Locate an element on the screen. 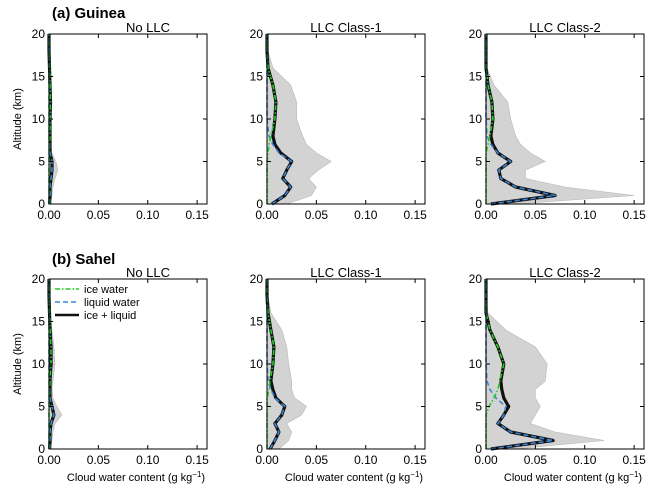 Image resolution: width=668 pixels, height=491 pixels. panel-guinea-3: 0.00 0.05 0.10 0.15 0 5 10 15 20 LLC Class-2 is located at coordinates (557, 121).